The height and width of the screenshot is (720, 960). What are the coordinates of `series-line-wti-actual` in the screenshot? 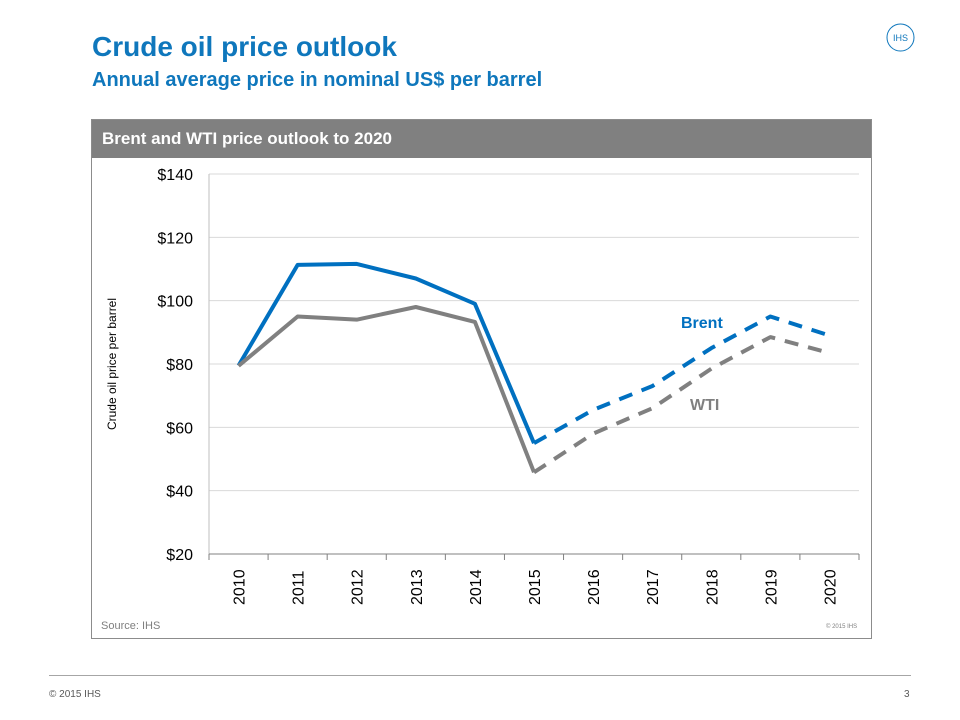 It's located at (386, 389).